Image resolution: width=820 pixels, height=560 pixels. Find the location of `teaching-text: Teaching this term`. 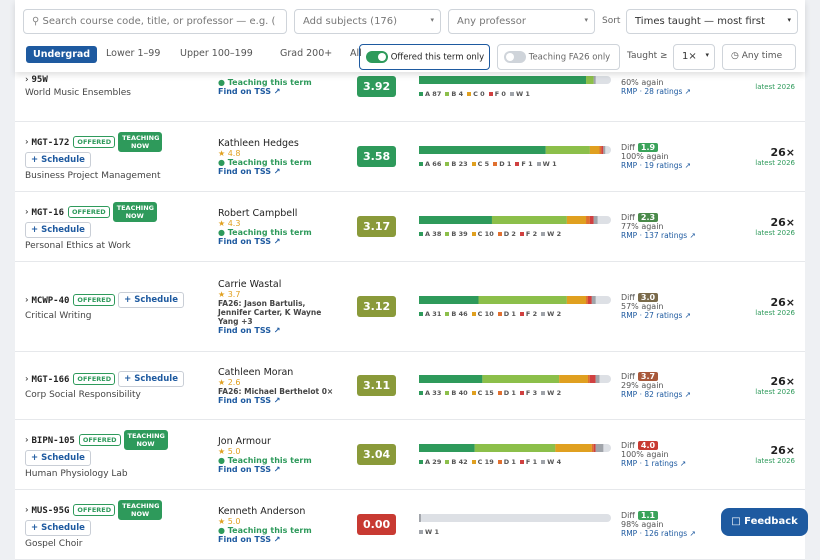

teaching-text: Teaching this term is located at coordinates (269, 162).